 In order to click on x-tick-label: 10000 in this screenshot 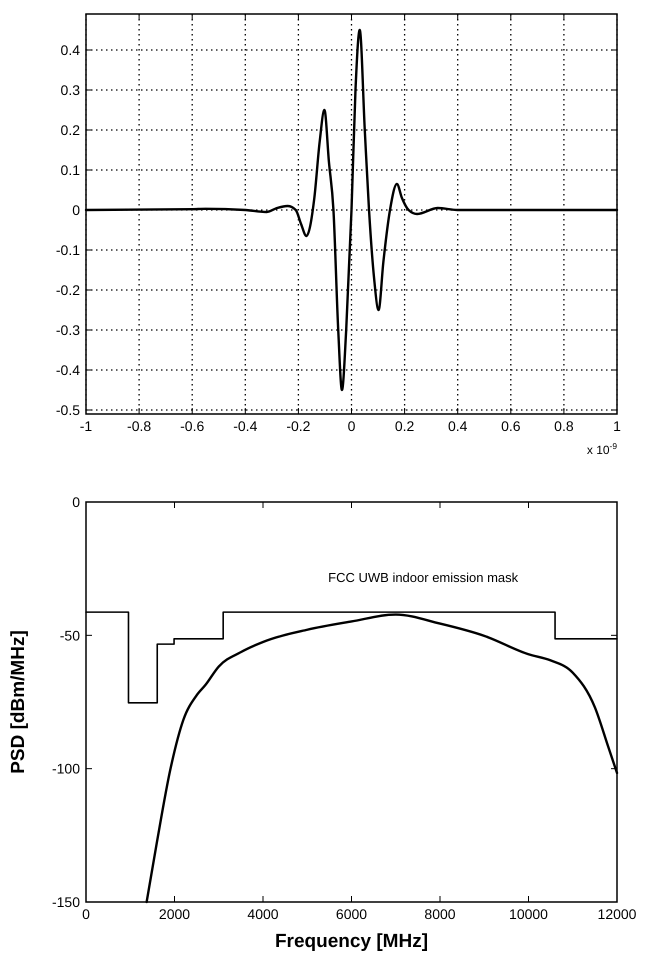, I will do `click(528, 914)`.